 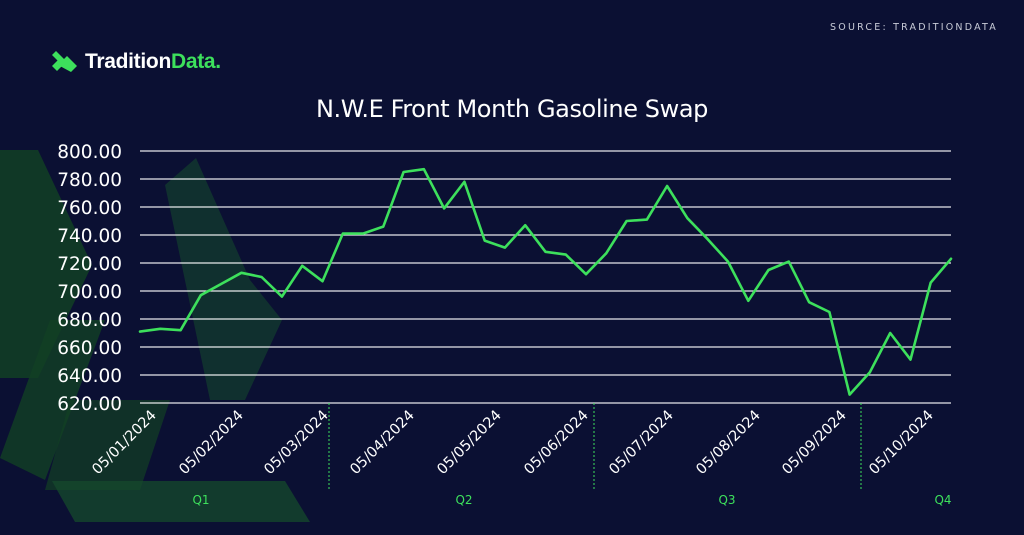 What do you see at coordinates (469, 443) in the screenshot?
I see `x-tick-label: 05/05/2024` at bounding box center [469, 443].